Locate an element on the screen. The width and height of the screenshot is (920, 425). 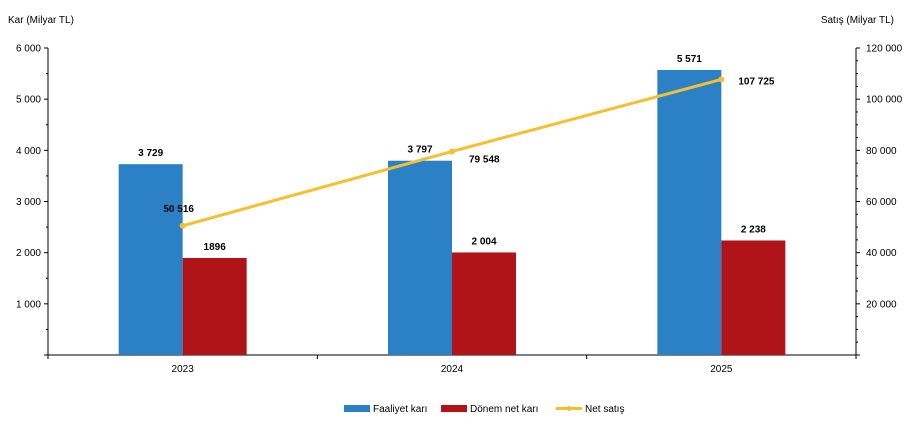
legend-item: Net satış is located at coordinates (590, 409).